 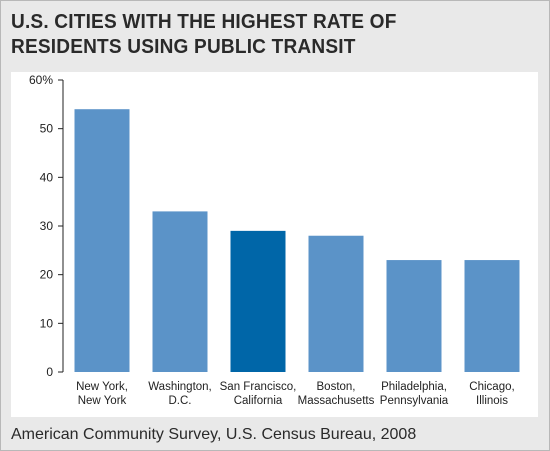 I want to click on x-category-label: Philadelphia, Pennsylvania, so click(x=414, y=394).